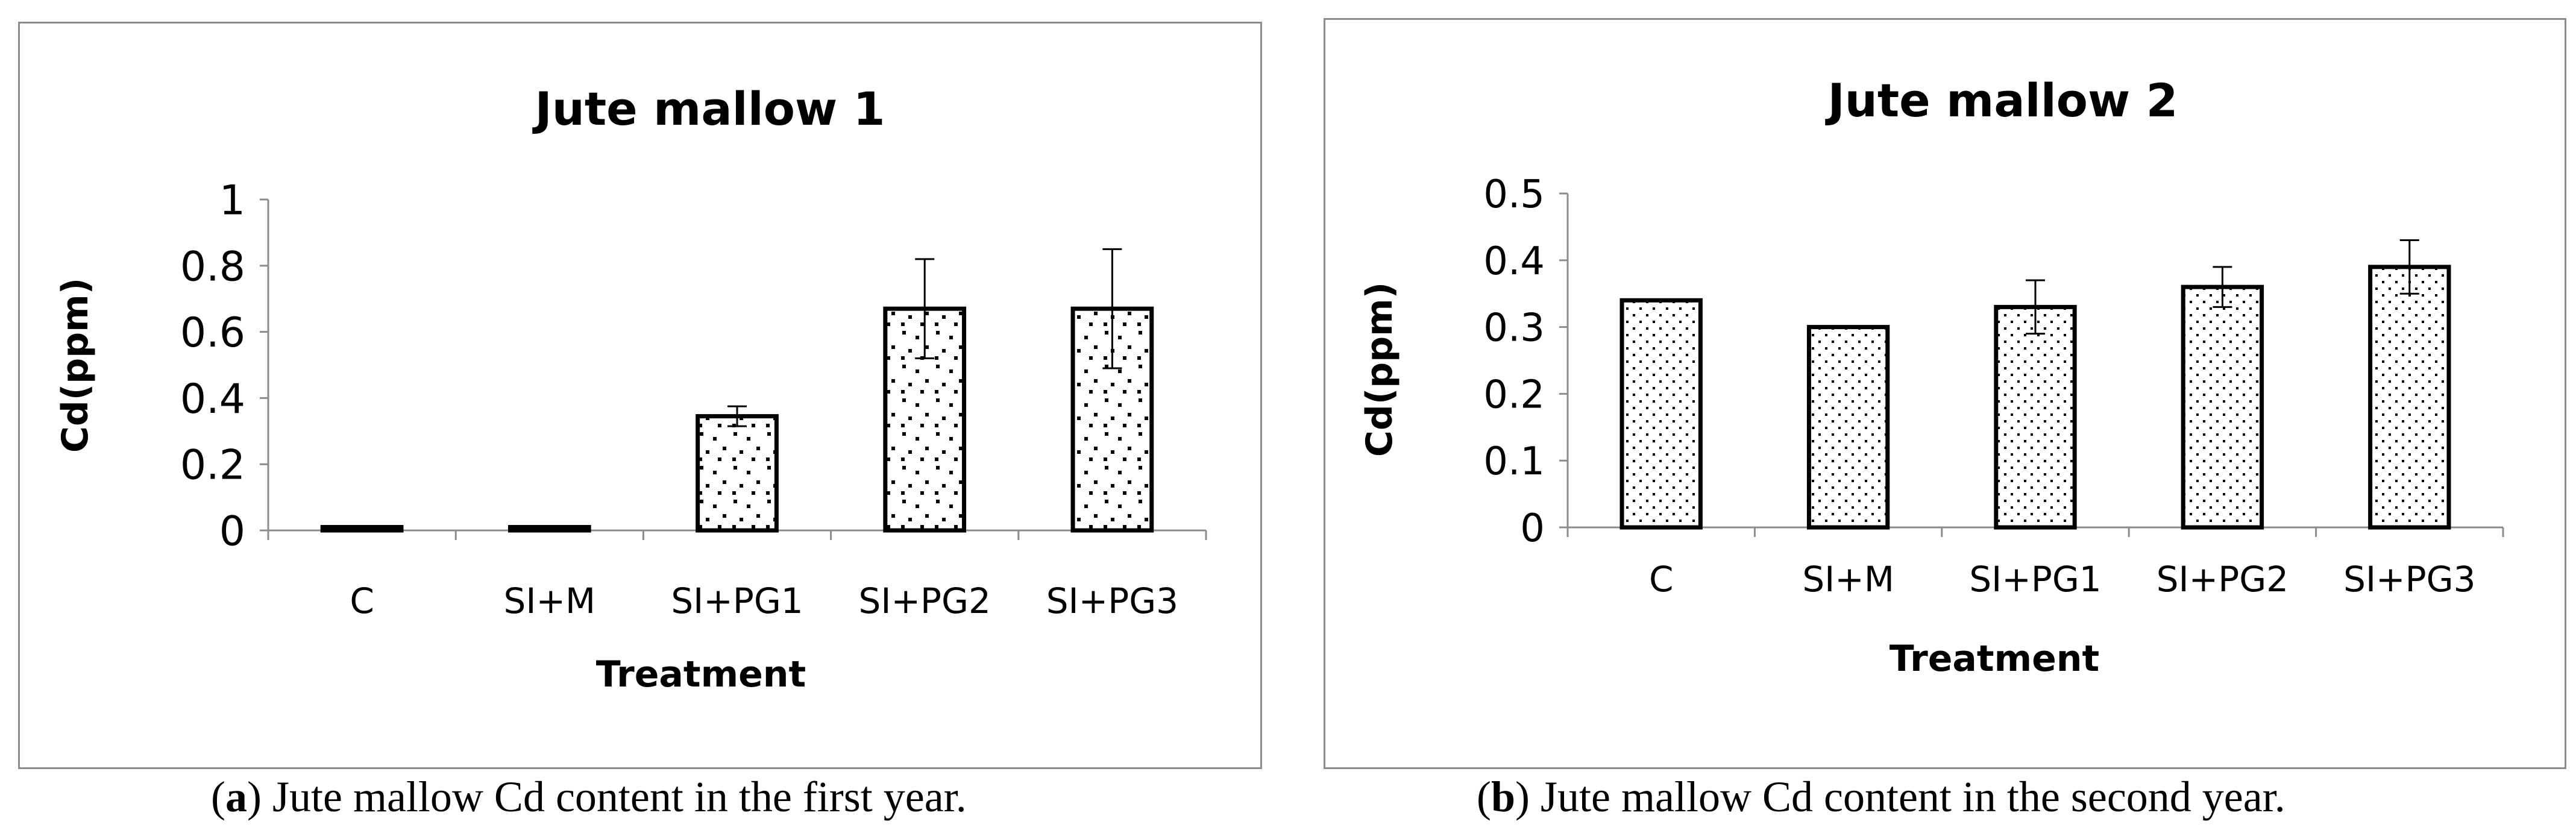 This screenshot has width=2576, height=839. What do you see at coordinates (212, 267) in the screenshot?
I see `y-tick-label: 0.8` at bounding box center [212, 267].